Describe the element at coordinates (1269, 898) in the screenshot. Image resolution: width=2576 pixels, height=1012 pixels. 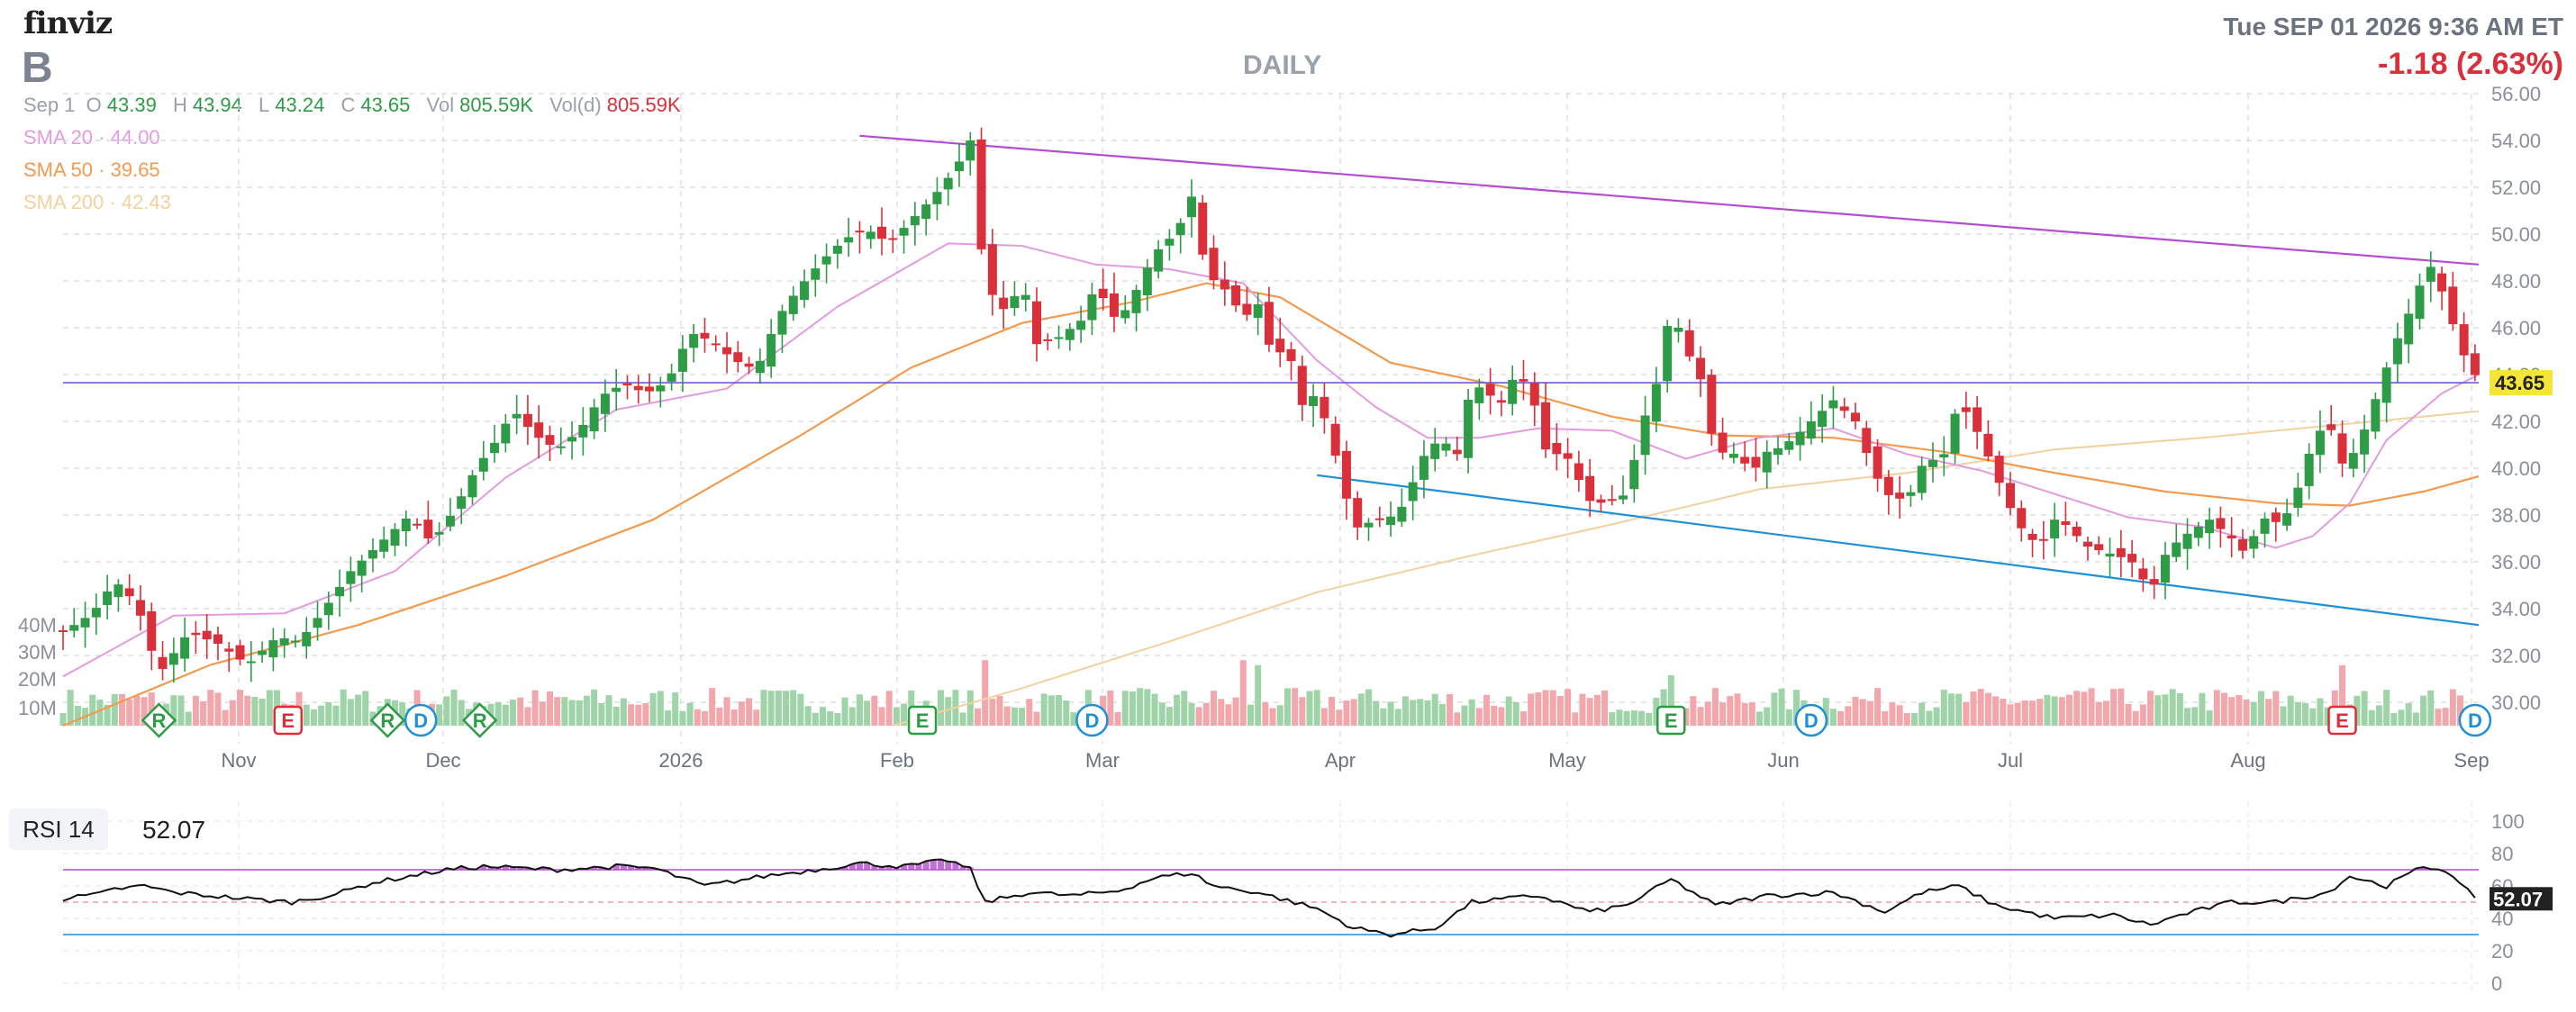
I see `rsi-line` at that location.